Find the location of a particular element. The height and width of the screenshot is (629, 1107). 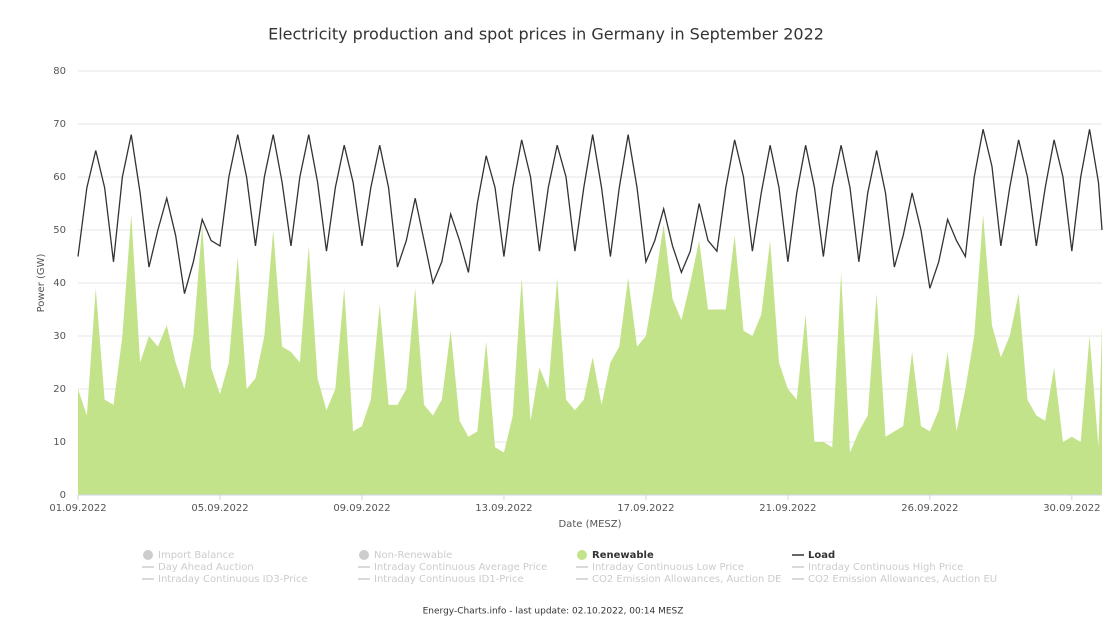

legend-label: Intraday Continuous ID1-Price is located at coordinates (449, 579).